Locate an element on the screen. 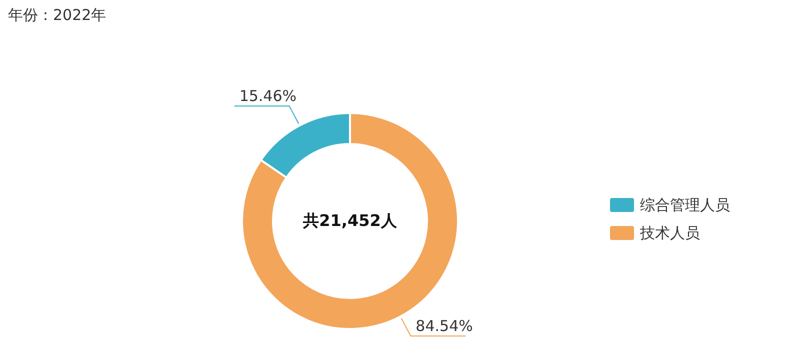 Image resolution: width=800 pixels, height=361 pixels. annotation: 共21,452人 is located at coordinates (350, 220).